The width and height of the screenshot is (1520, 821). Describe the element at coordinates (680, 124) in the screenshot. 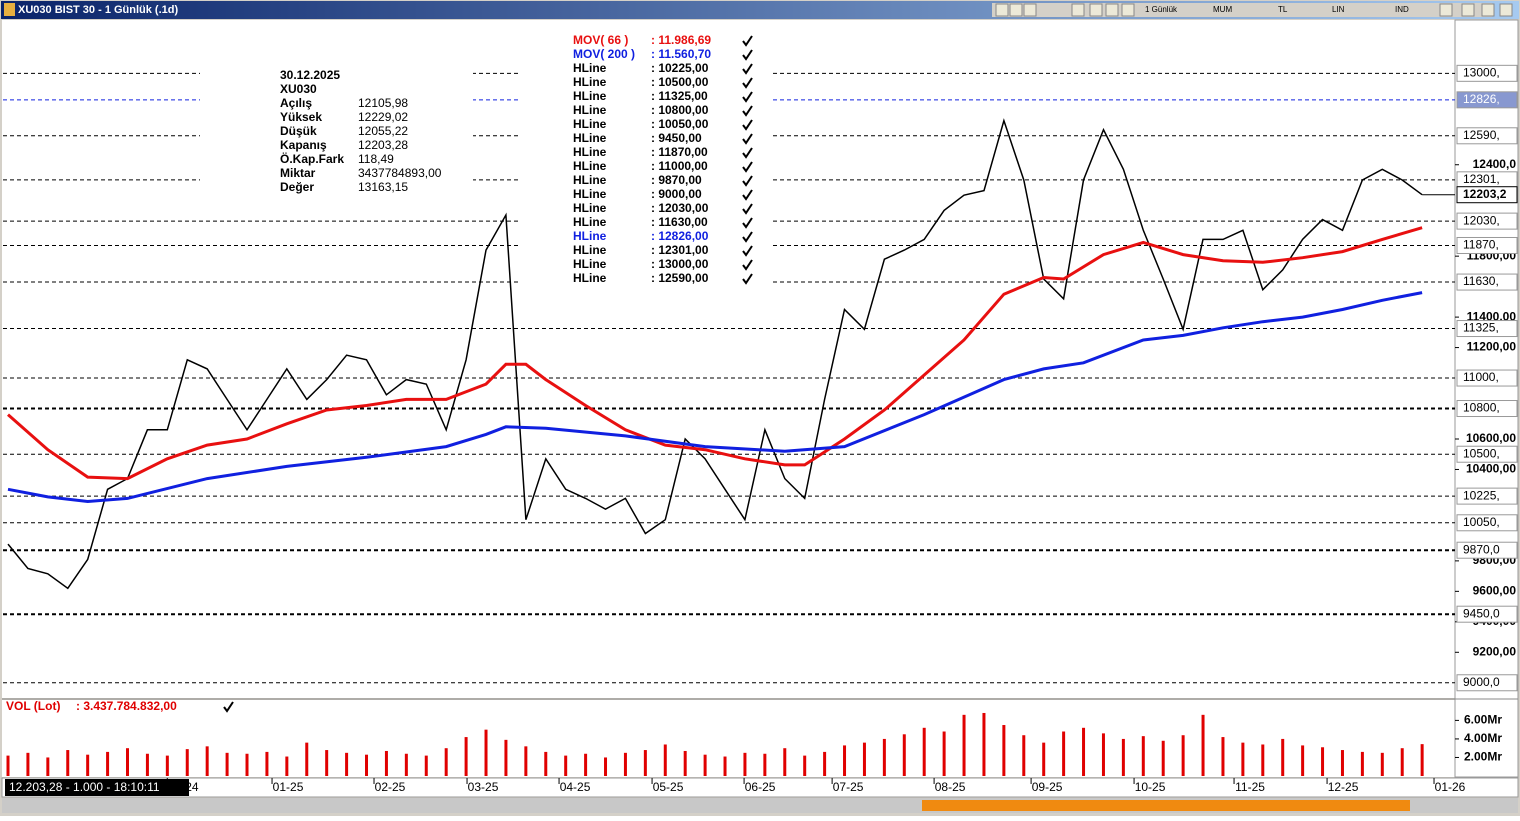

I see `legend-value: : 10050,00` at that location.